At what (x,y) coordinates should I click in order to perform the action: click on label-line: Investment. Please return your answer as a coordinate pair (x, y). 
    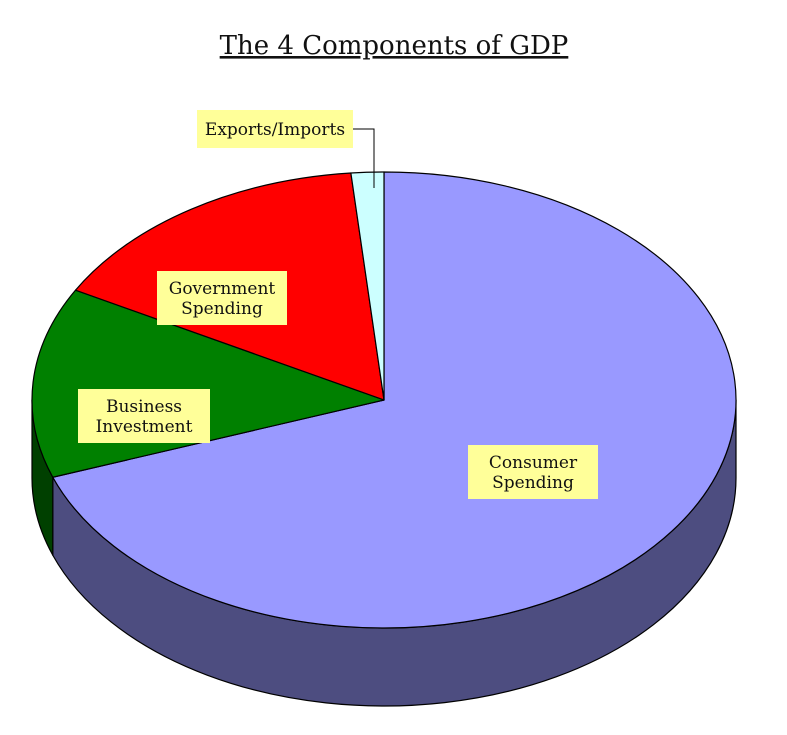
    Looking at the image, I should click on (144, 427).